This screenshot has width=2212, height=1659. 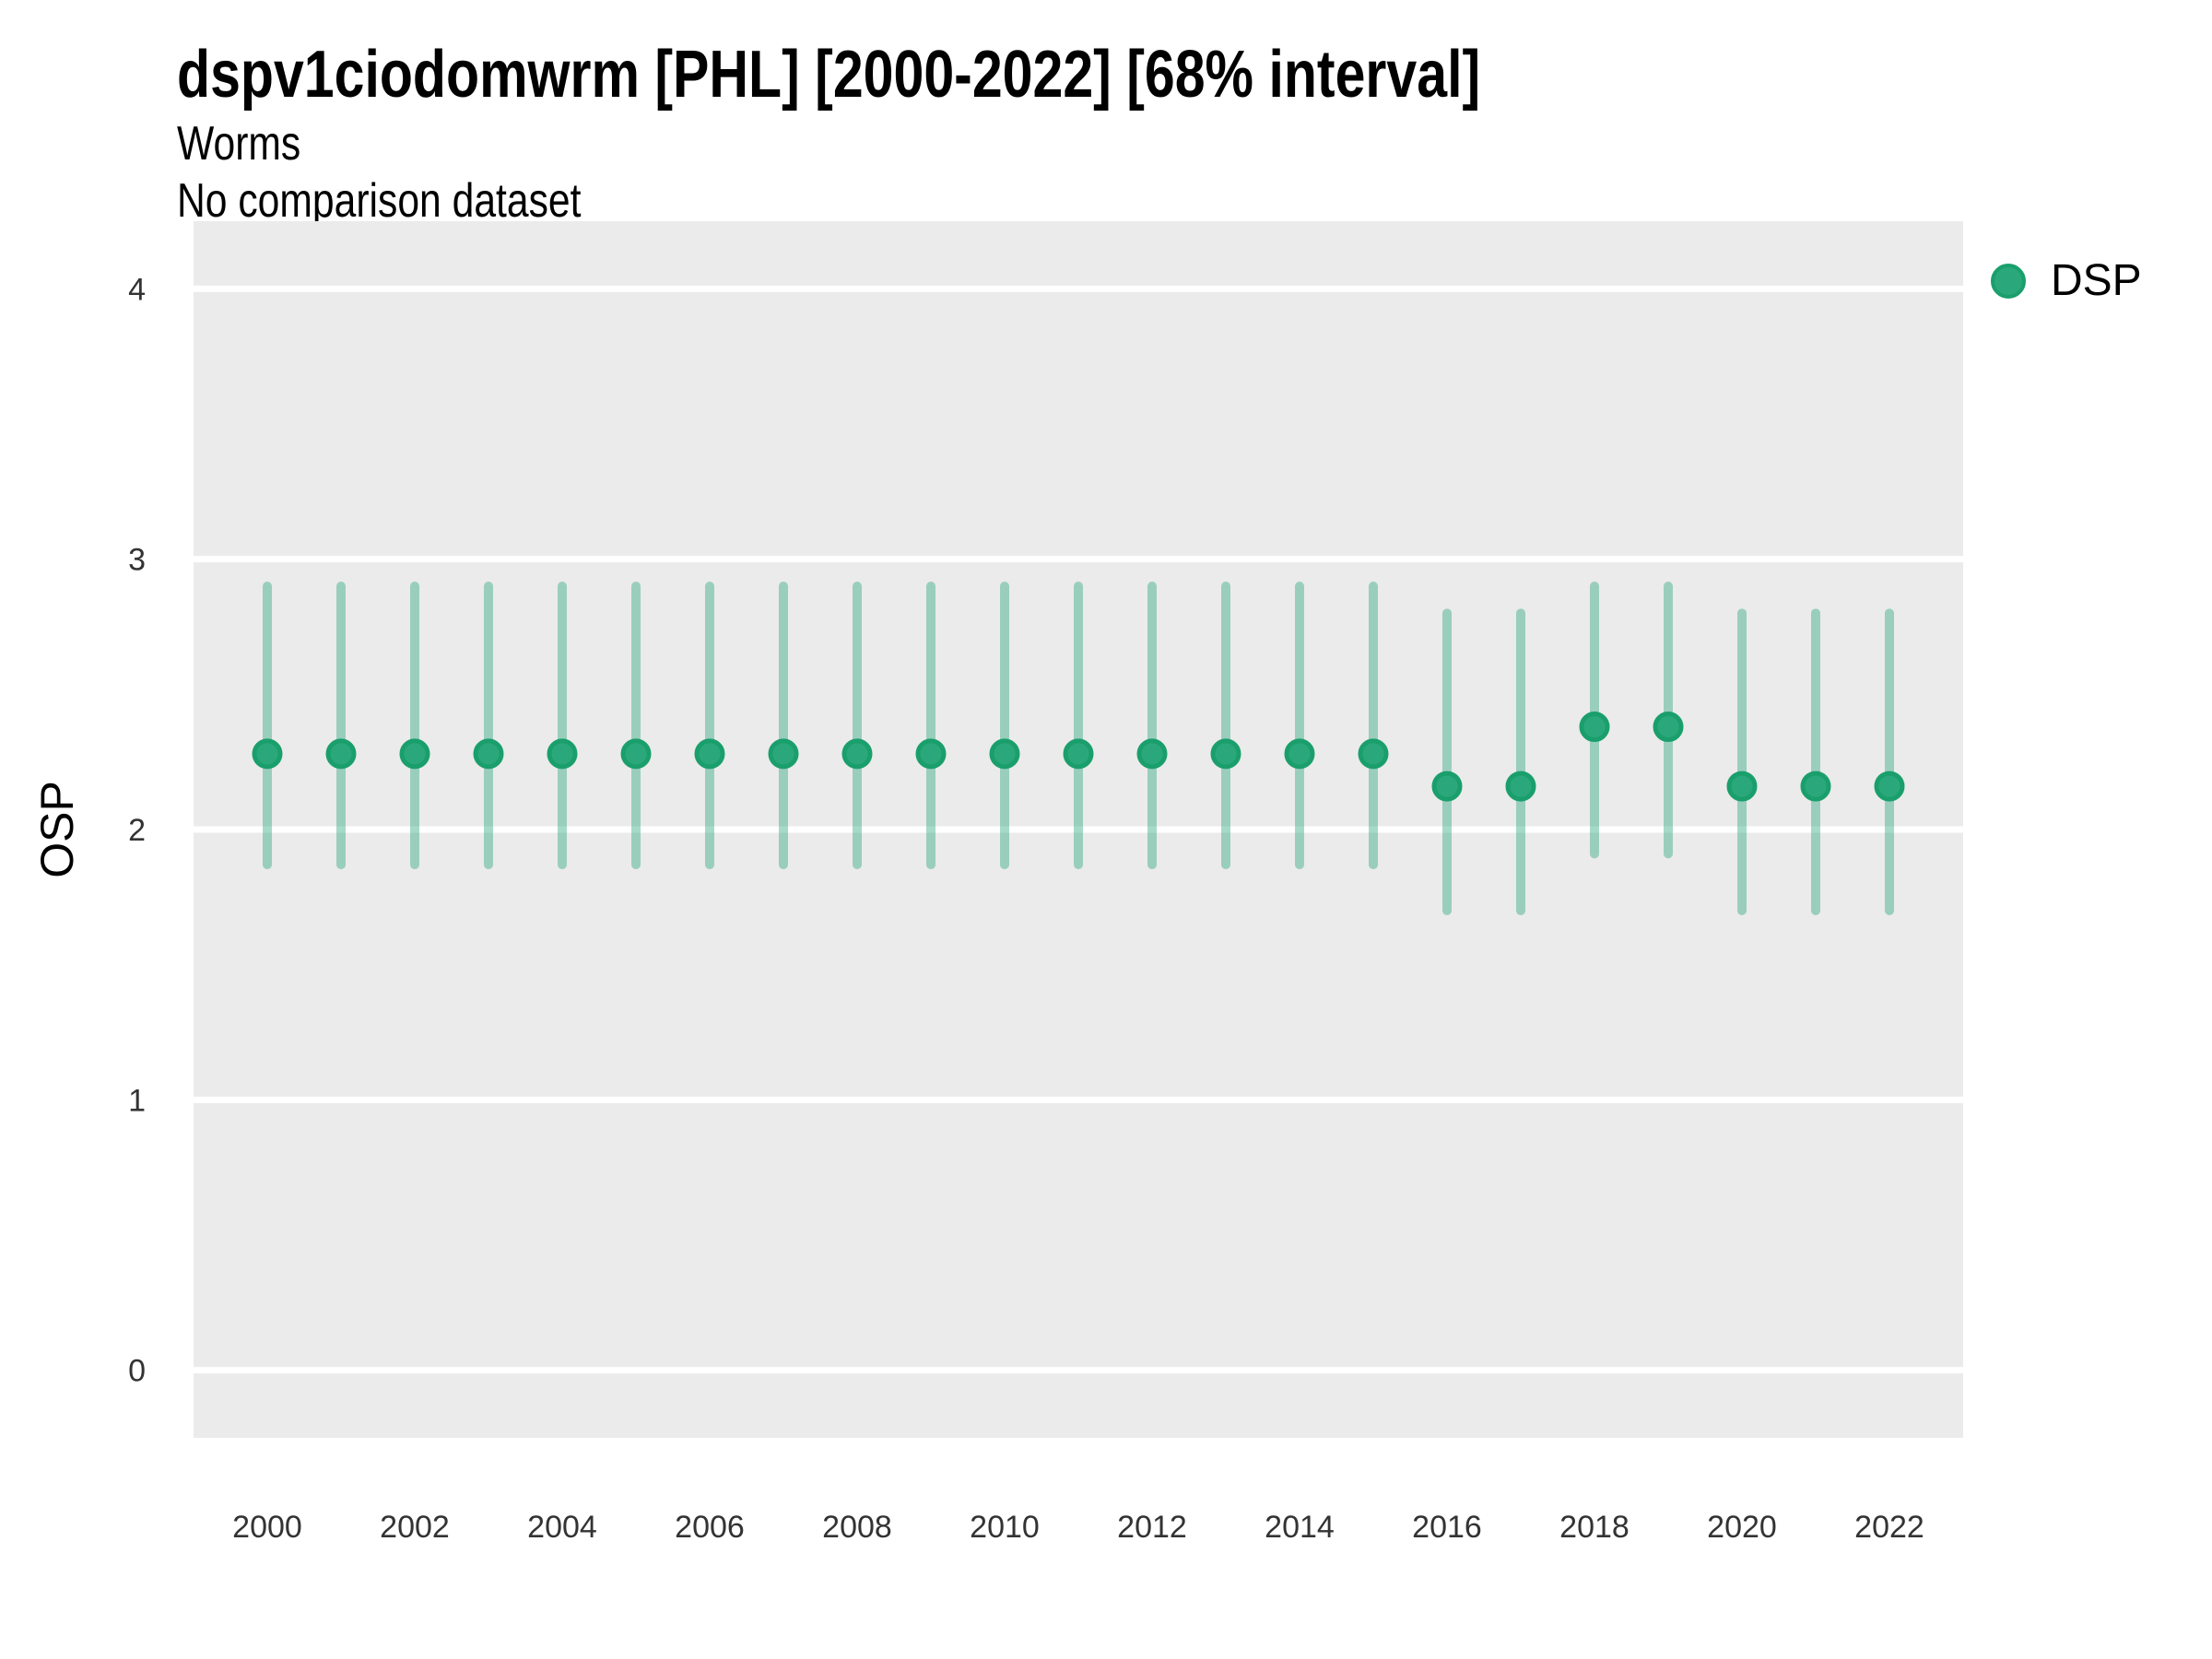 What do you see at coordinates (1152, 754) in the screenshot?
I see `point-2012` at bounding box center [1152, 754].